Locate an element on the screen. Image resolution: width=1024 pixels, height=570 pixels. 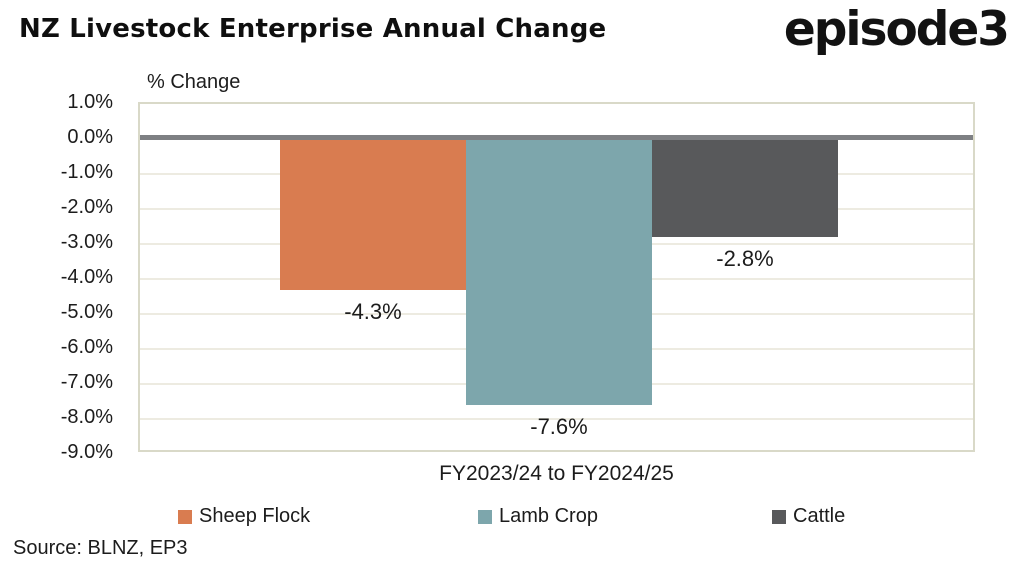
y-tick-label: -1.0% is located at coordinates (86, 172).